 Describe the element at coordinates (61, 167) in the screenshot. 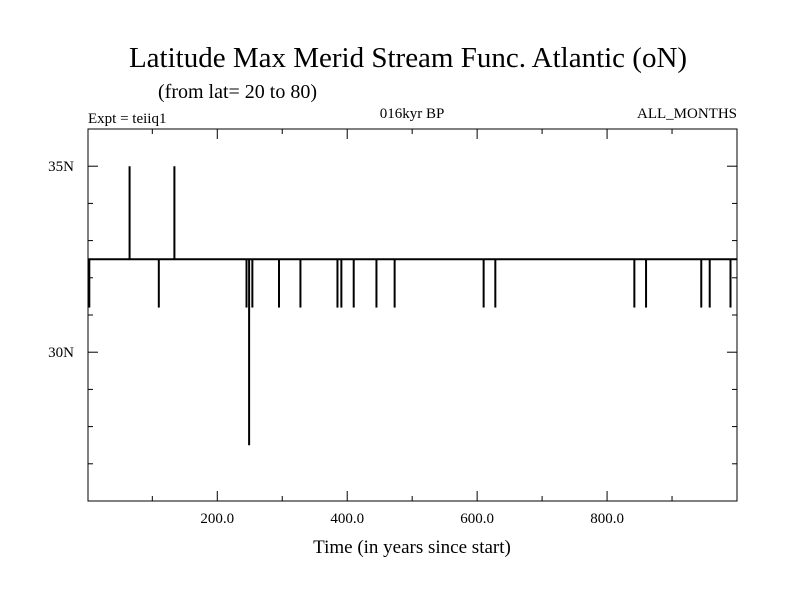

I see `y-tick-label: 35N` at that location.